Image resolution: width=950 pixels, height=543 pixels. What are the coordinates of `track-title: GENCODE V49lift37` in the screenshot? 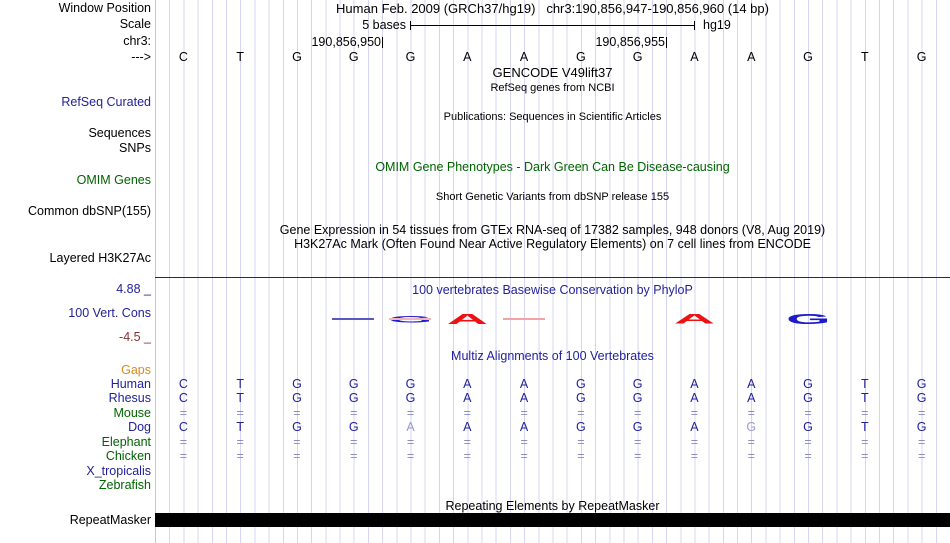 It's located at (552, 72).